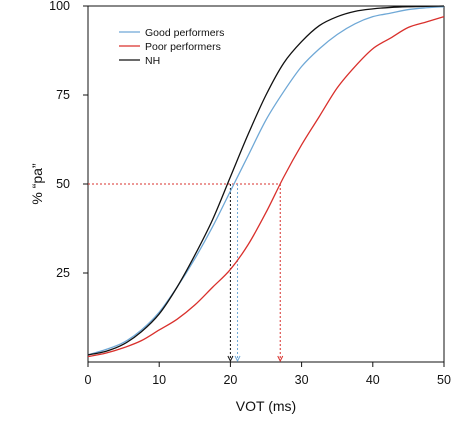  What do you see at coordinates (88, 380) in the screenshot?
I see `x-tick-label: 0` at bounding box center [88, 380].